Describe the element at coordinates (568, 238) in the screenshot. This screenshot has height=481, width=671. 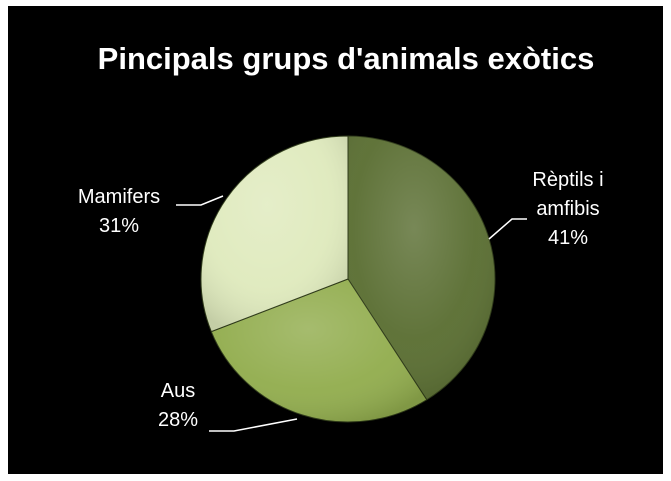
I see `data-label-percent: 41%` at that location.